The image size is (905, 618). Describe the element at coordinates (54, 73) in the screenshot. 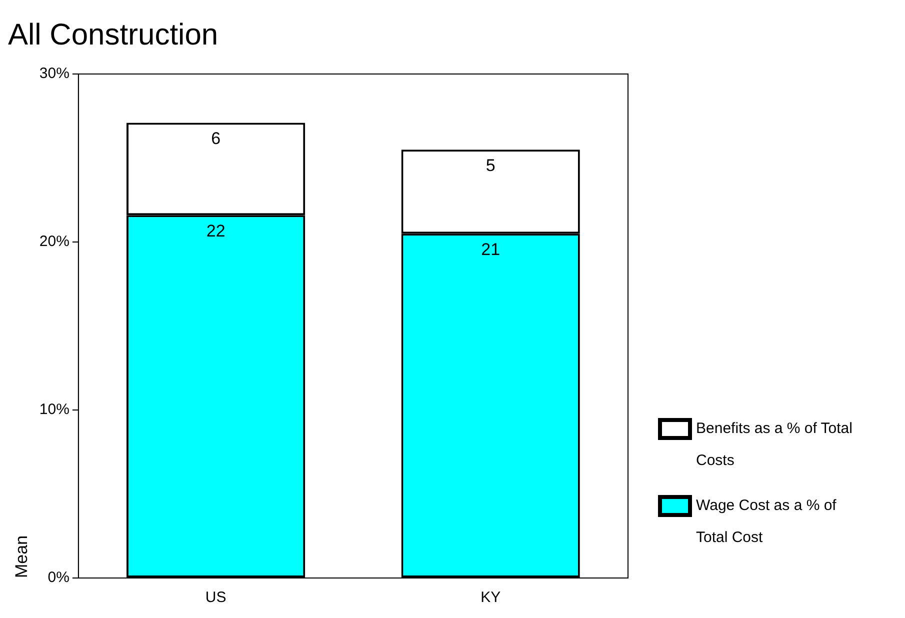

I see `y-tick-label: 30%` at that location.